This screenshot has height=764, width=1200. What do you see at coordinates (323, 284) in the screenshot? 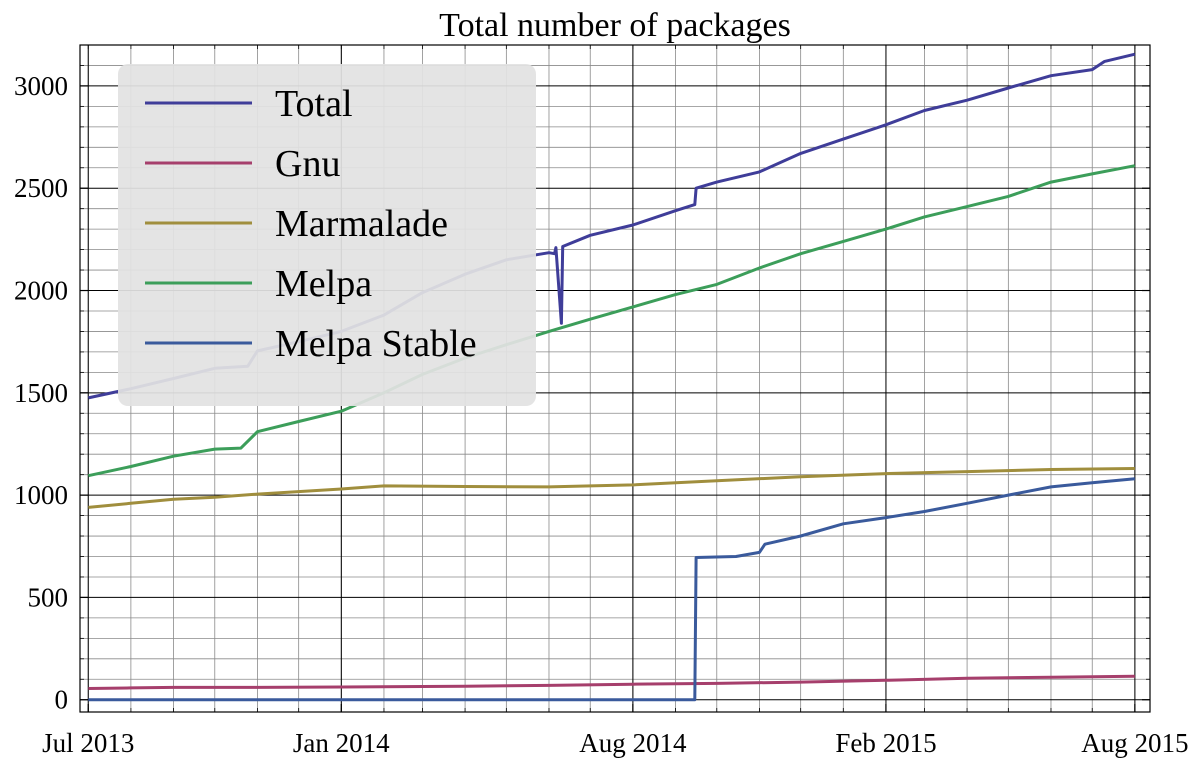
I see `legend-label-melpa: Melpa` at bounding box center [323, 284].